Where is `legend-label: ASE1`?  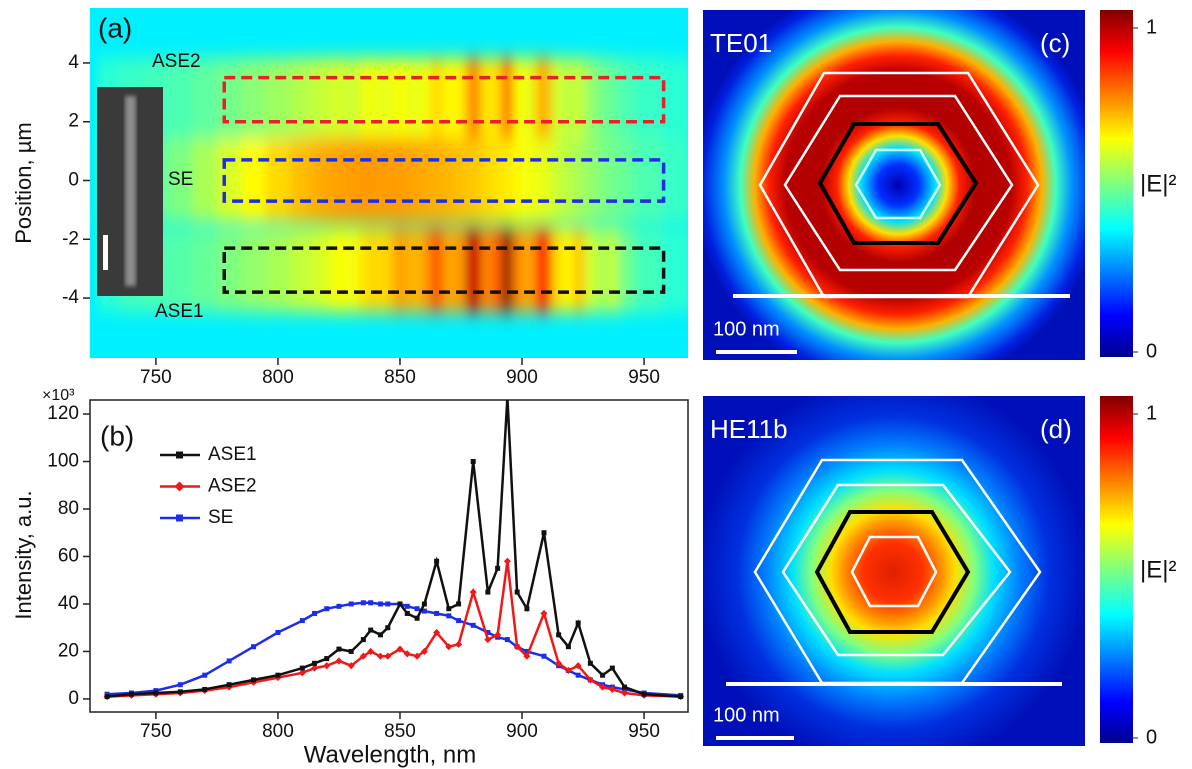
legend-label: ASE1 is located at coordinates (232, 454).